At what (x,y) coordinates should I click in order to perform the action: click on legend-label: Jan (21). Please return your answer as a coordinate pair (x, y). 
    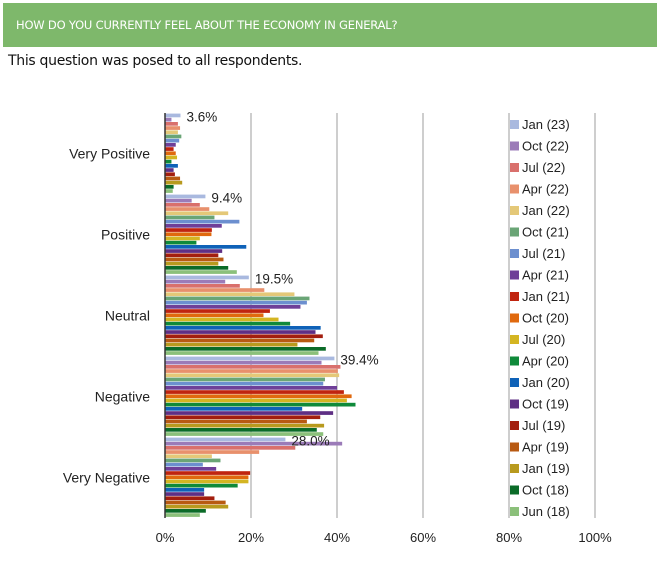
    Looking at the image, I should click on (546, 296).